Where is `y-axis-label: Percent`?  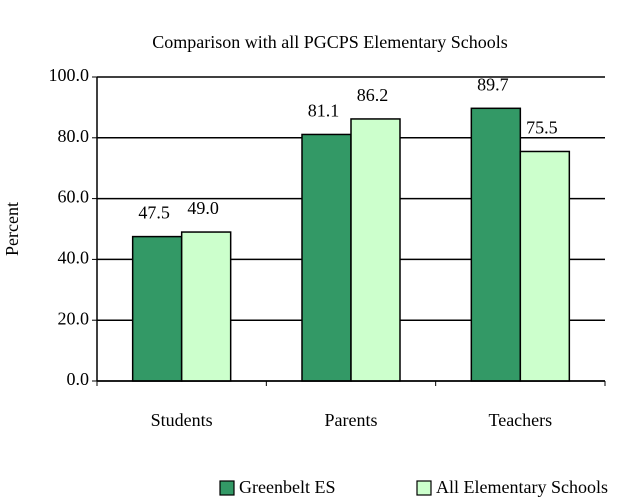 y-axis-label: Percent is located at coordinates (12, 229).